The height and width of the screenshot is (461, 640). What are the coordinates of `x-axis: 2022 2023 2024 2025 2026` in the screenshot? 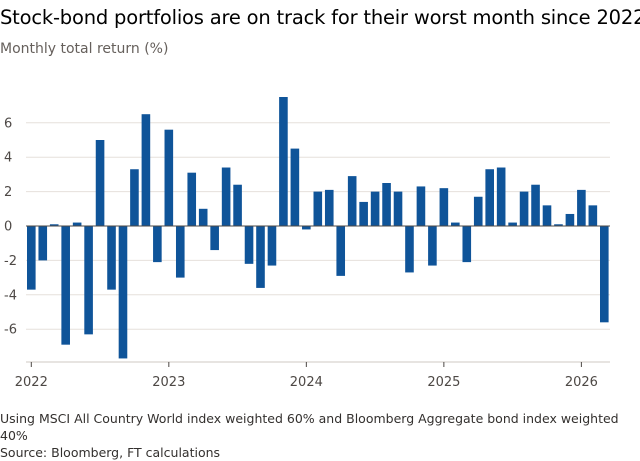 It's located at (312, 375).